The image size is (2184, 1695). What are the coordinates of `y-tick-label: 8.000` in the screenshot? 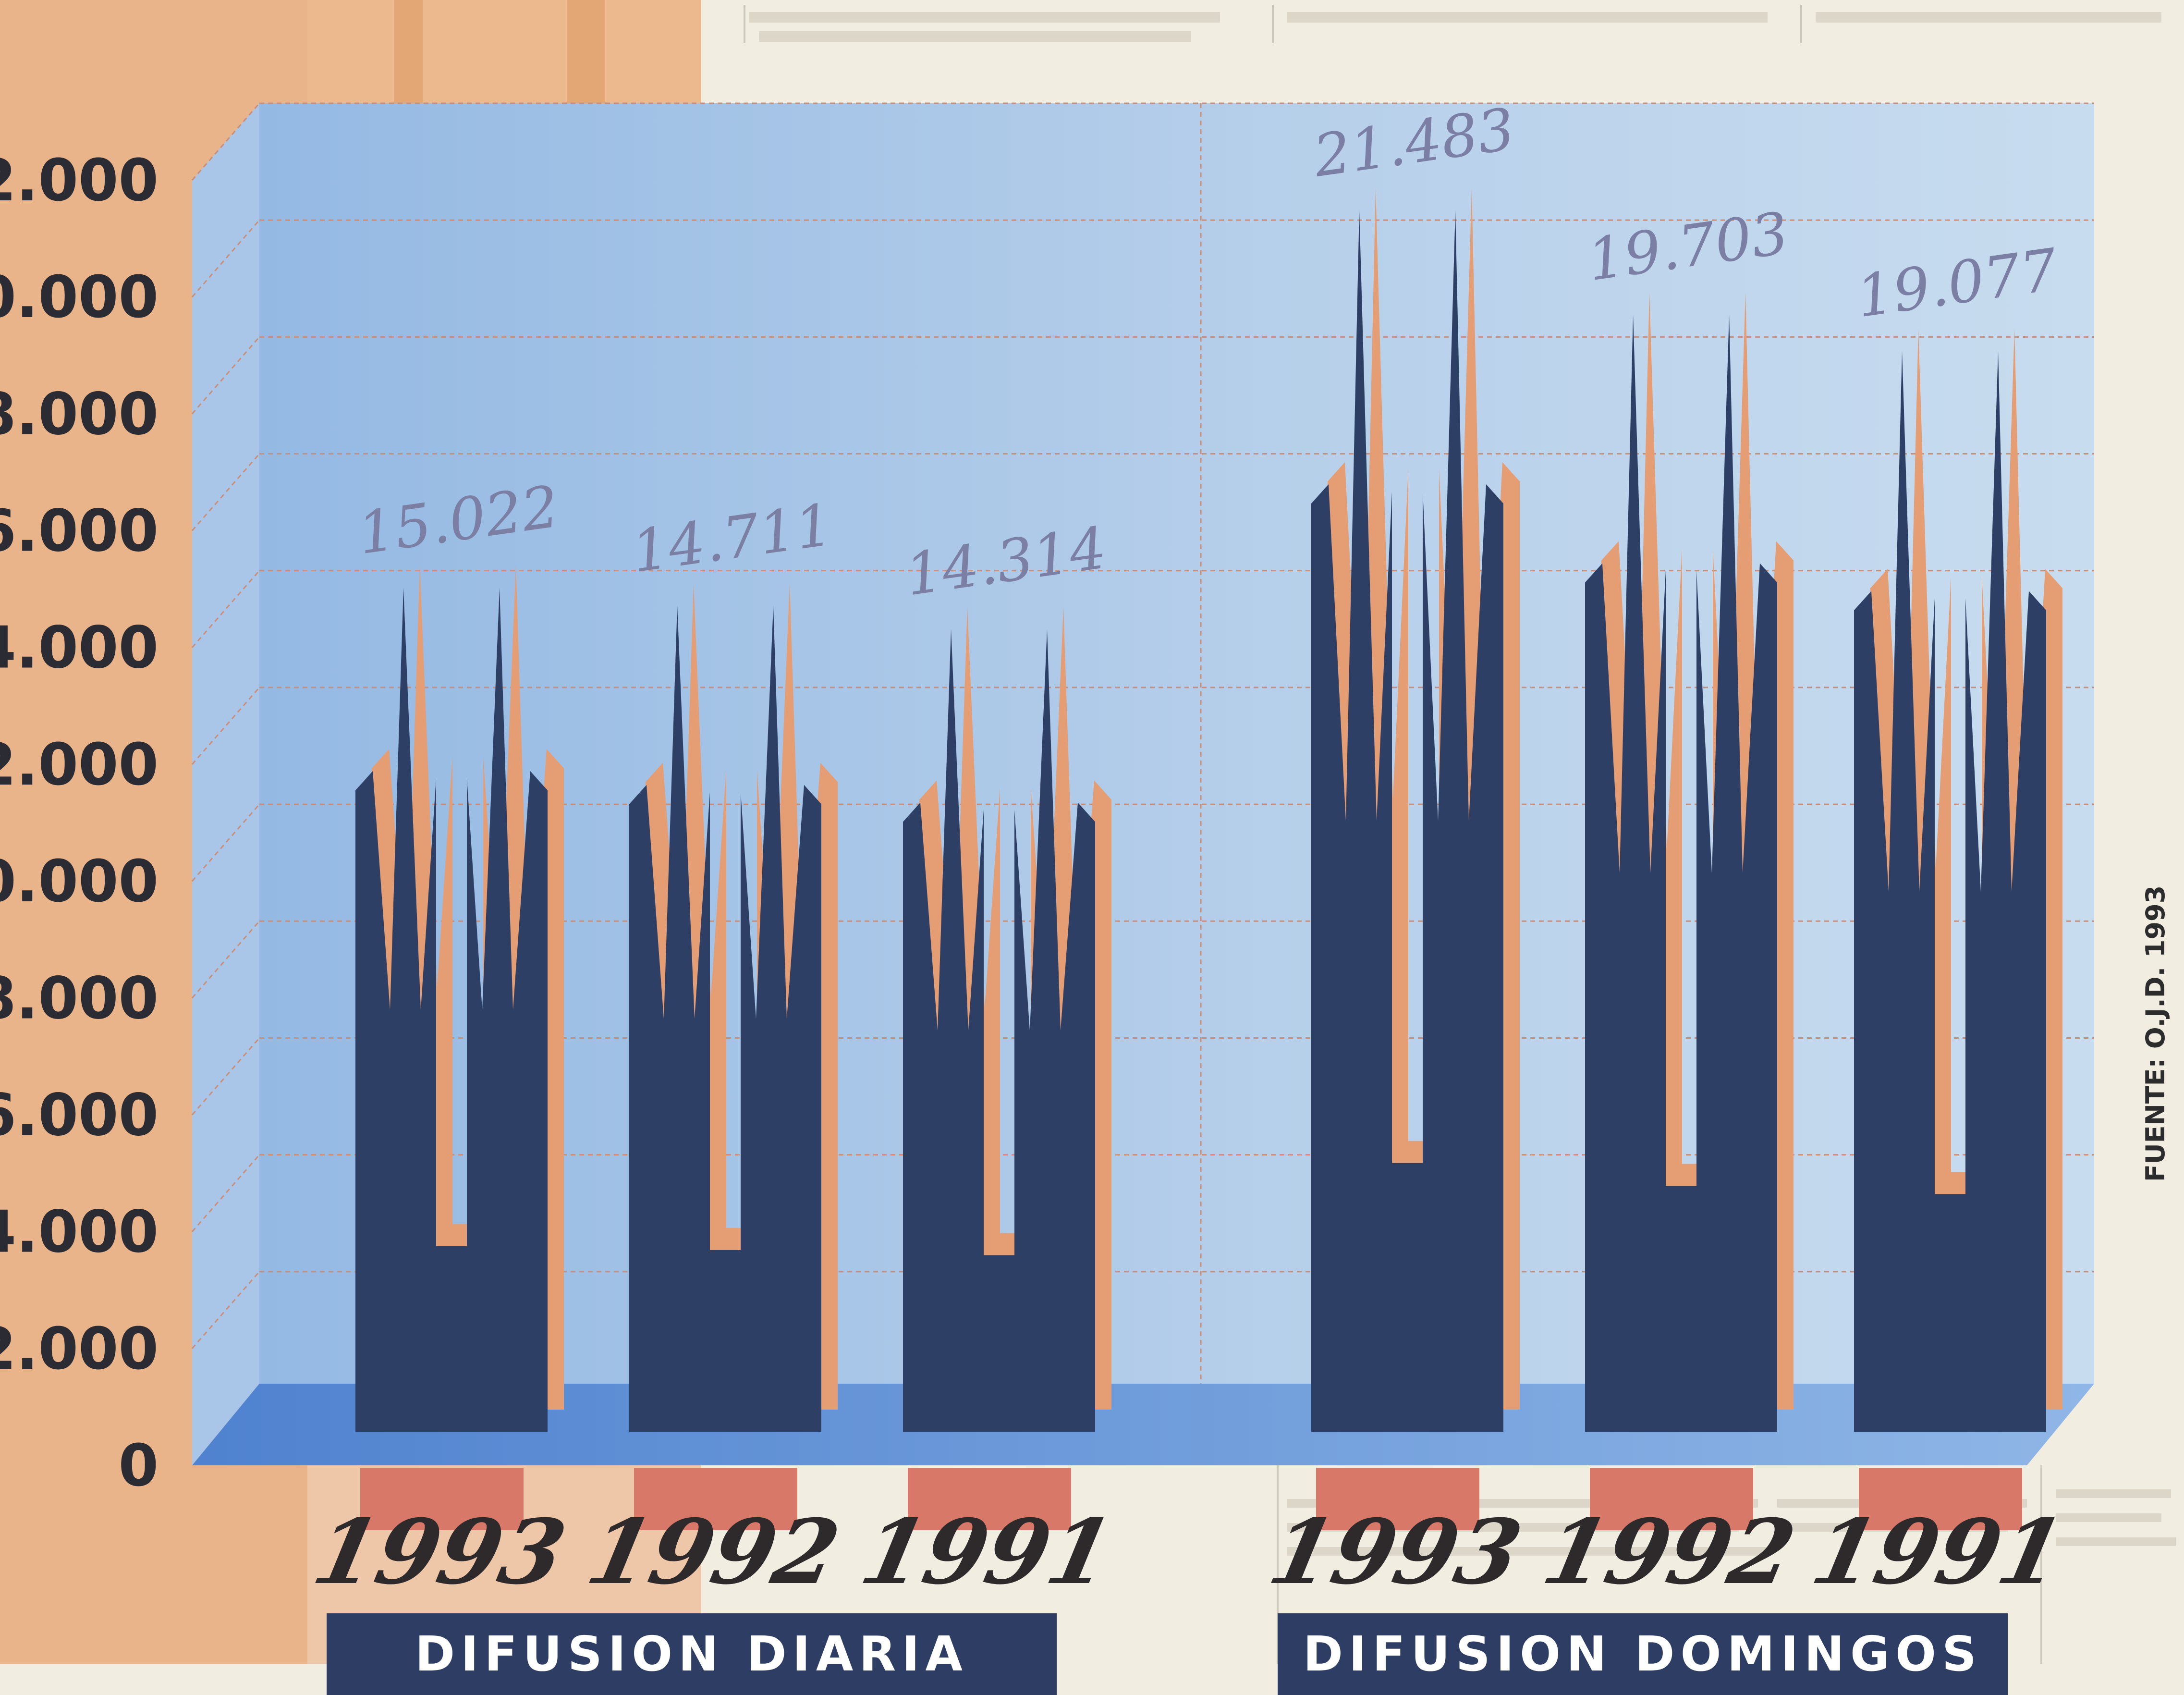 It's located at (80, 998).